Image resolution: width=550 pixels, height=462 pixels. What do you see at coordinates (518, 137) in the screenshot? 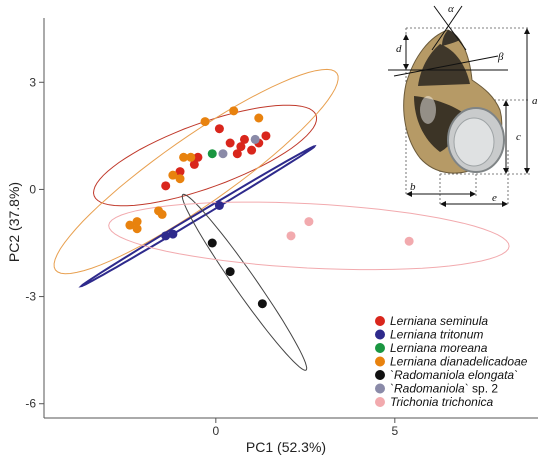
I see `shell-label-c: c` at bounding box center [518, 137].